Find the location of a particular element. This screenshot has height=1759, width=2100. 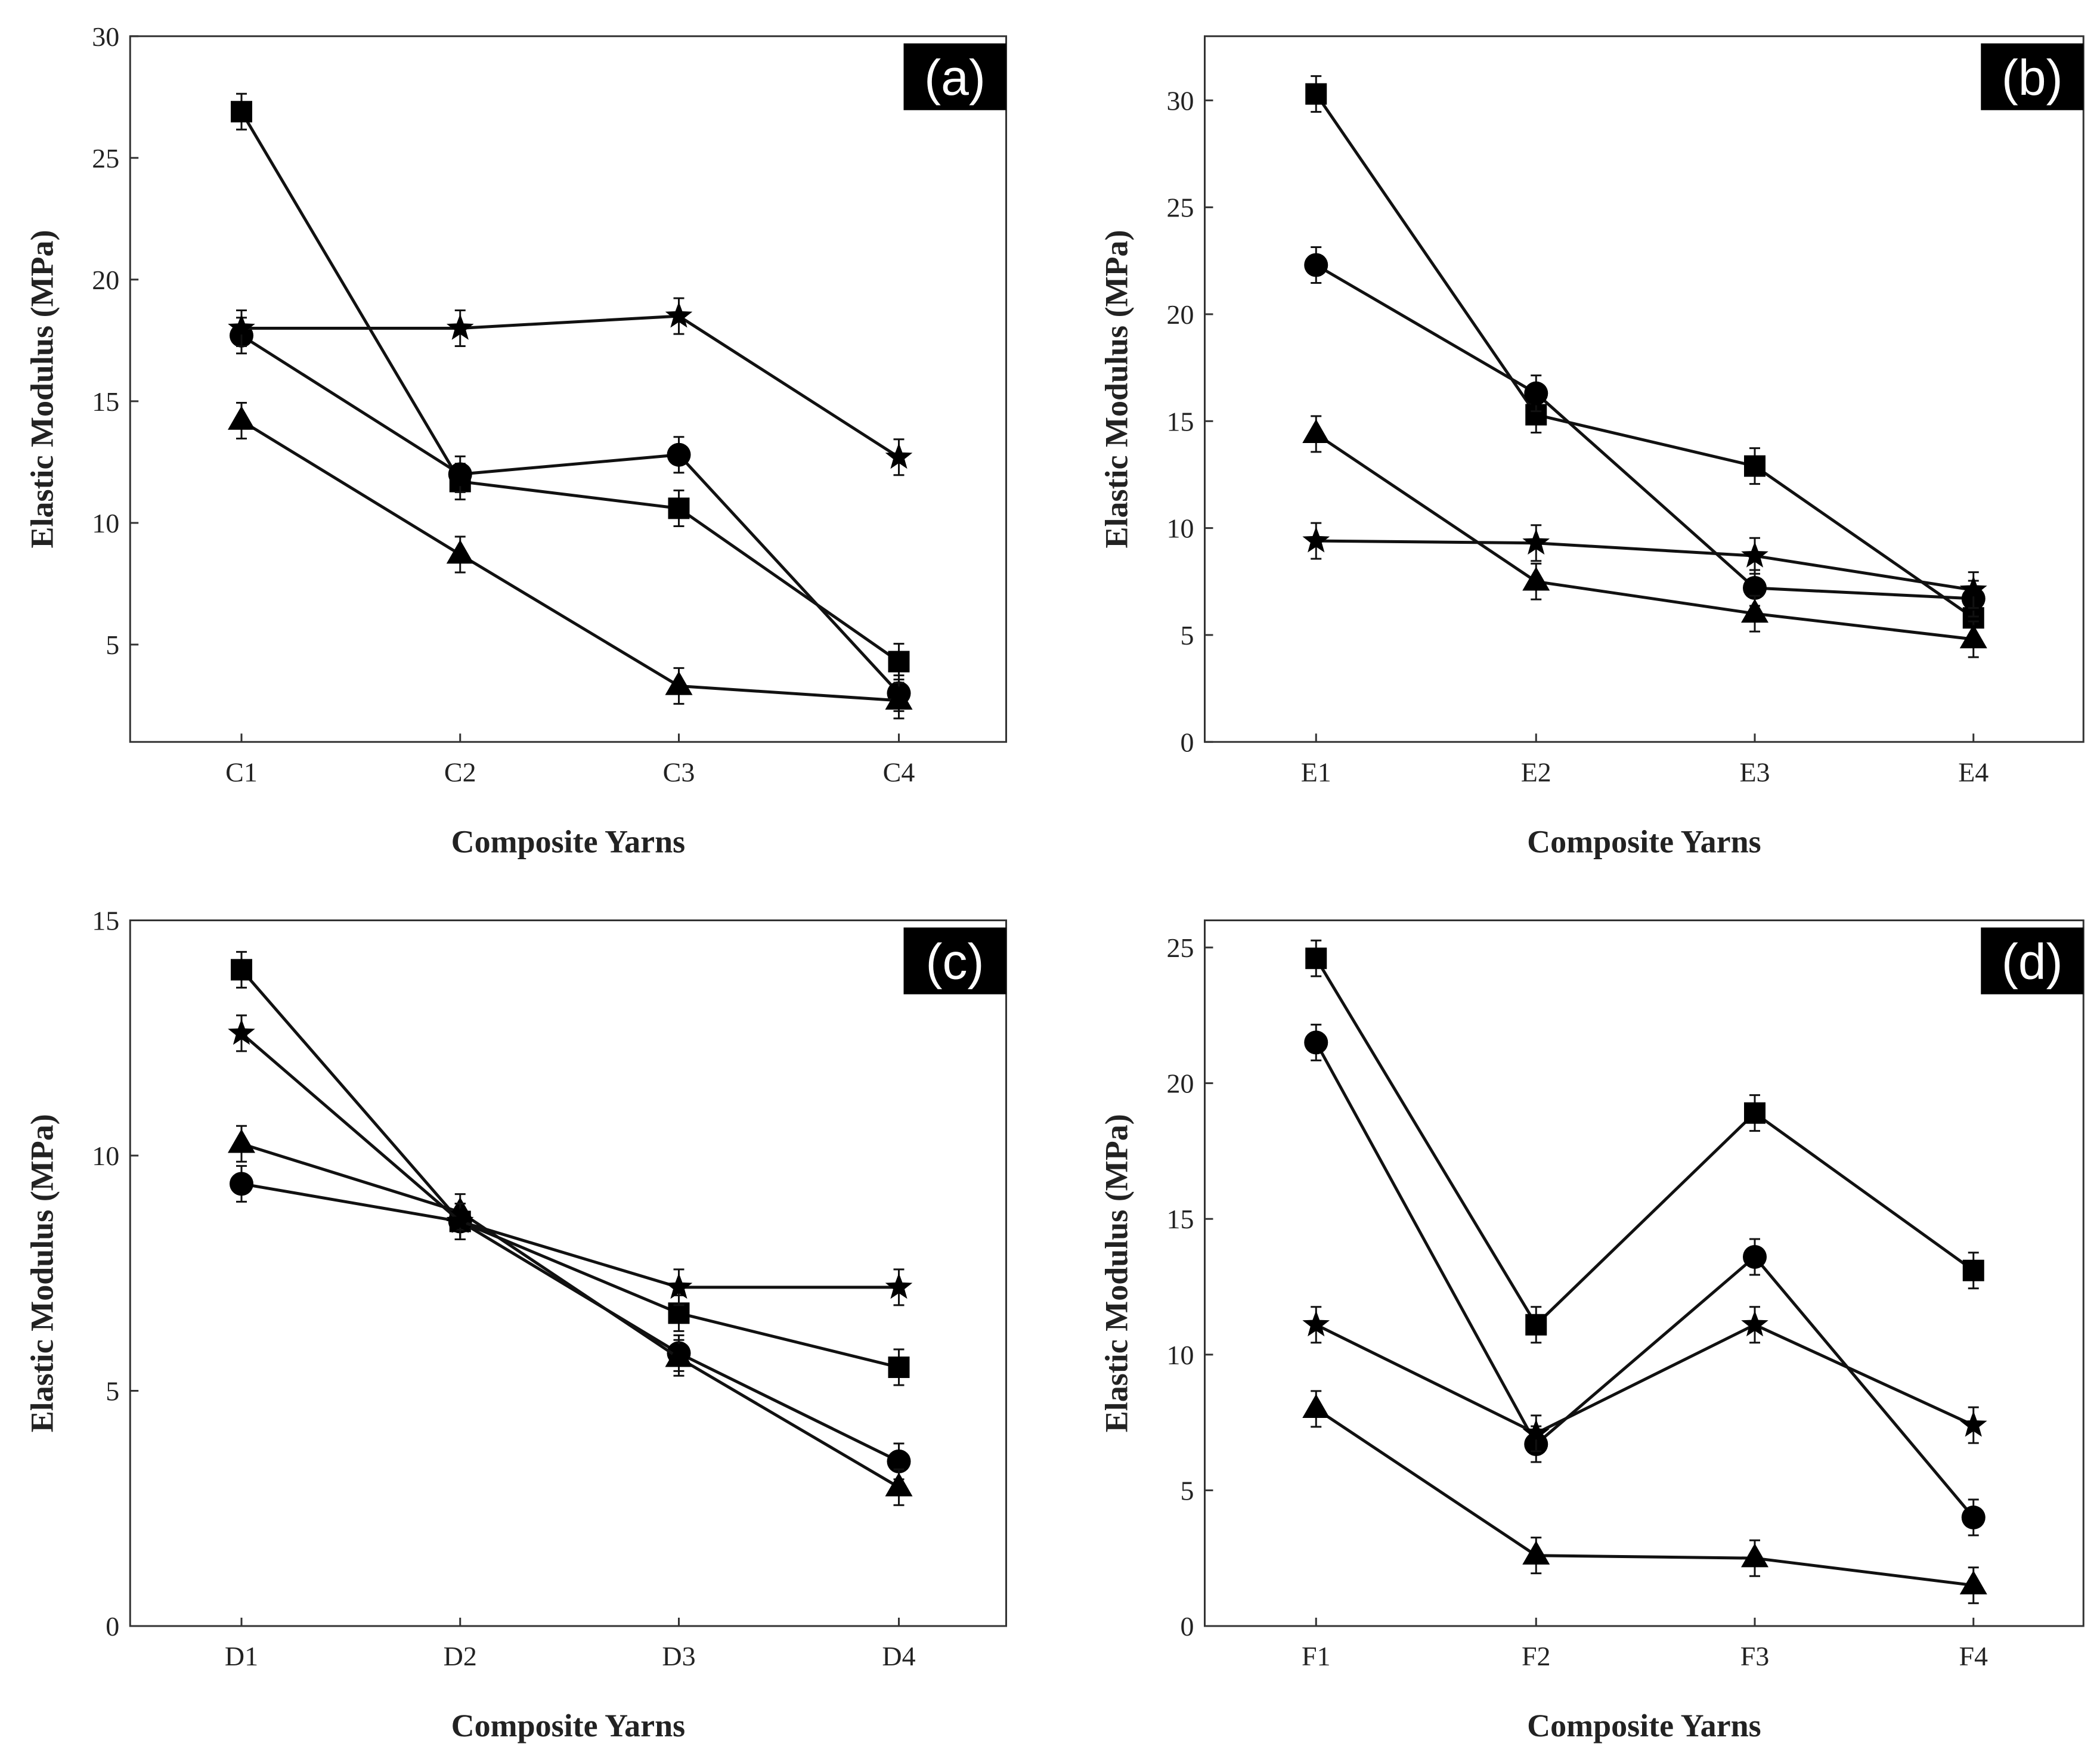

x-tick-label: E3 is located at coordinates (1754, 772).